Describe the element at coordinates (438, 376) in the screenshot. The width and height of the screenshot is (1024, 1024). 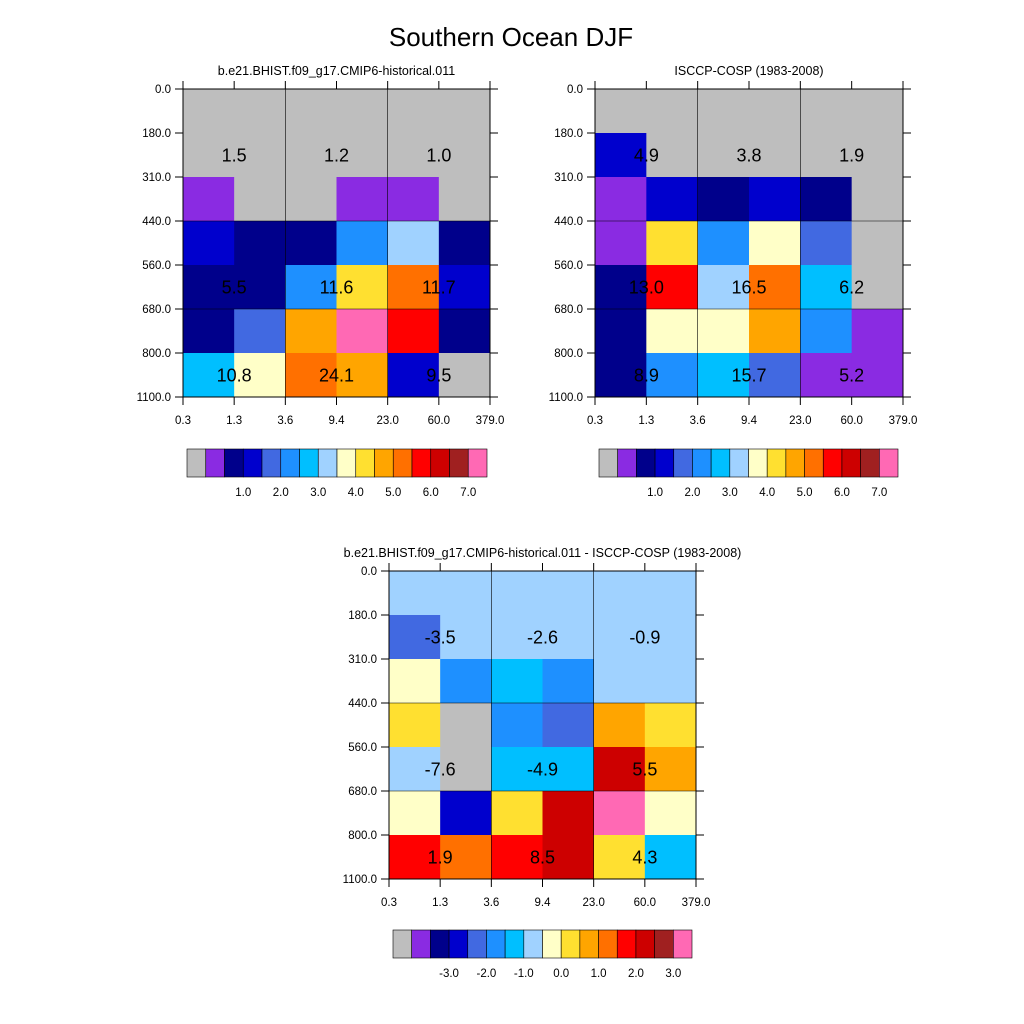
I see `block-value-label: 9.5` at that location.